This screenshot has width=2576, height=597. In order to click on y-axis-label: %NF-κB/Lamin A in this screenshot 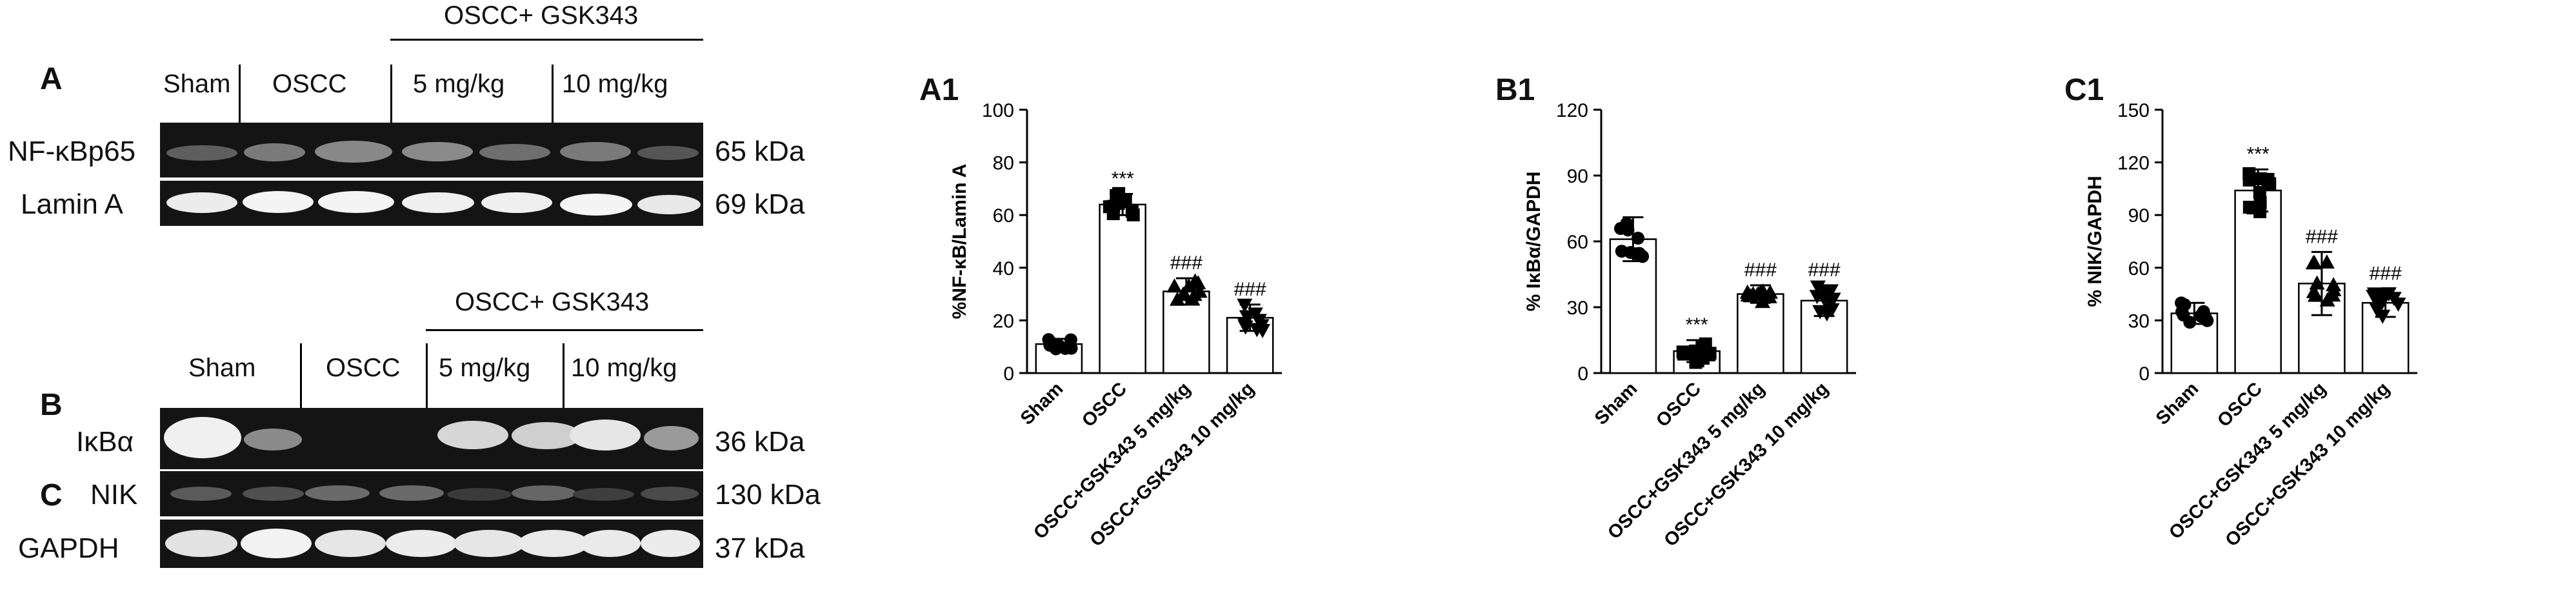, I will do `click(959, 241)`.